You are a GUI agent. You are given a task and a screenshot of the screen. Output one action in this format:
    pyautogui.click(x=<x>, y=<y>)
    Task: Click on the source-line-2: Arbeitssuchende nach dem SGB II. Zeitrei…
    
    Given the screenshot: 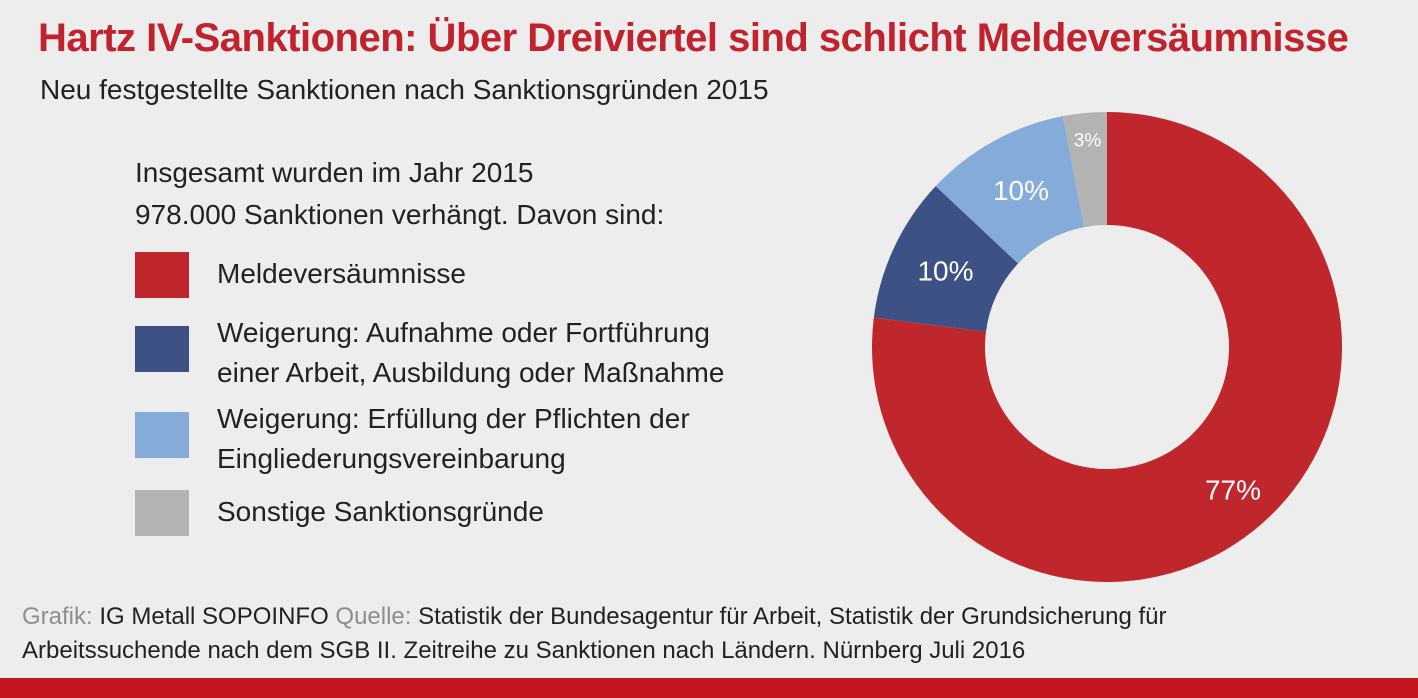 What is the action you would take?
    pyautogui.click(x=524, y=650)
    